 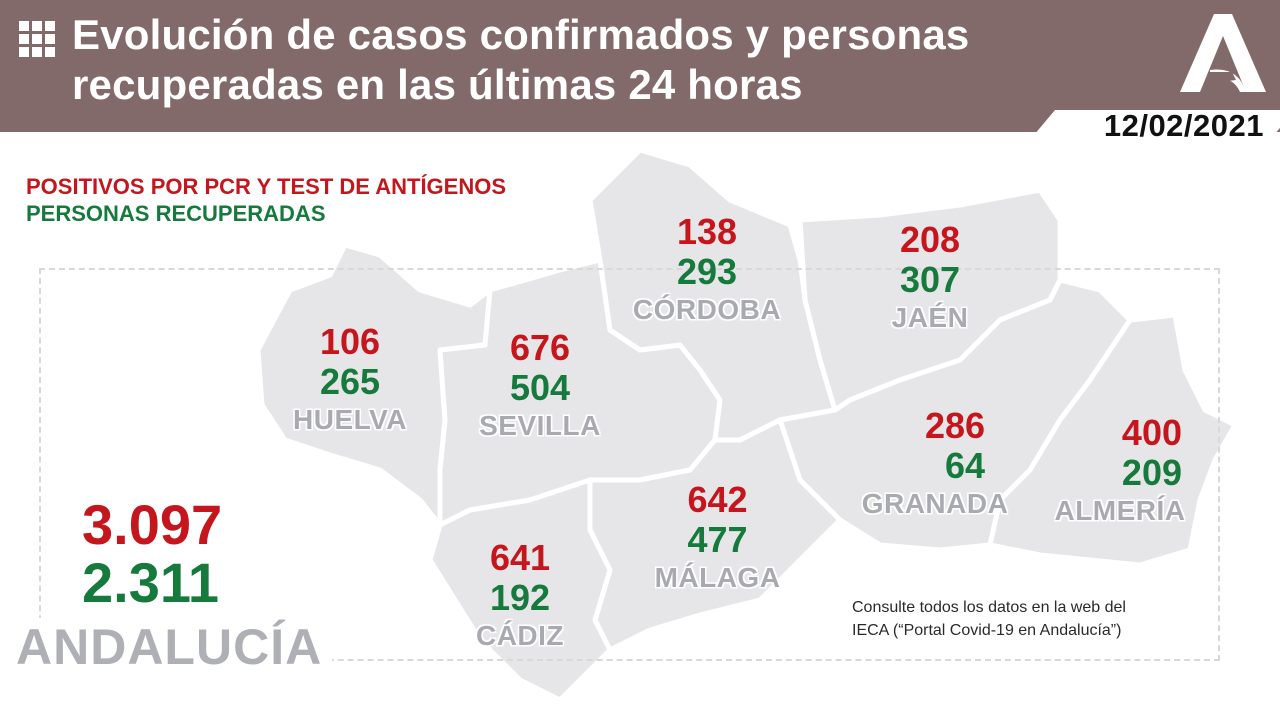 I want to click on province-jaen: 208 307 JAÉN, so click(x=930, y=278).